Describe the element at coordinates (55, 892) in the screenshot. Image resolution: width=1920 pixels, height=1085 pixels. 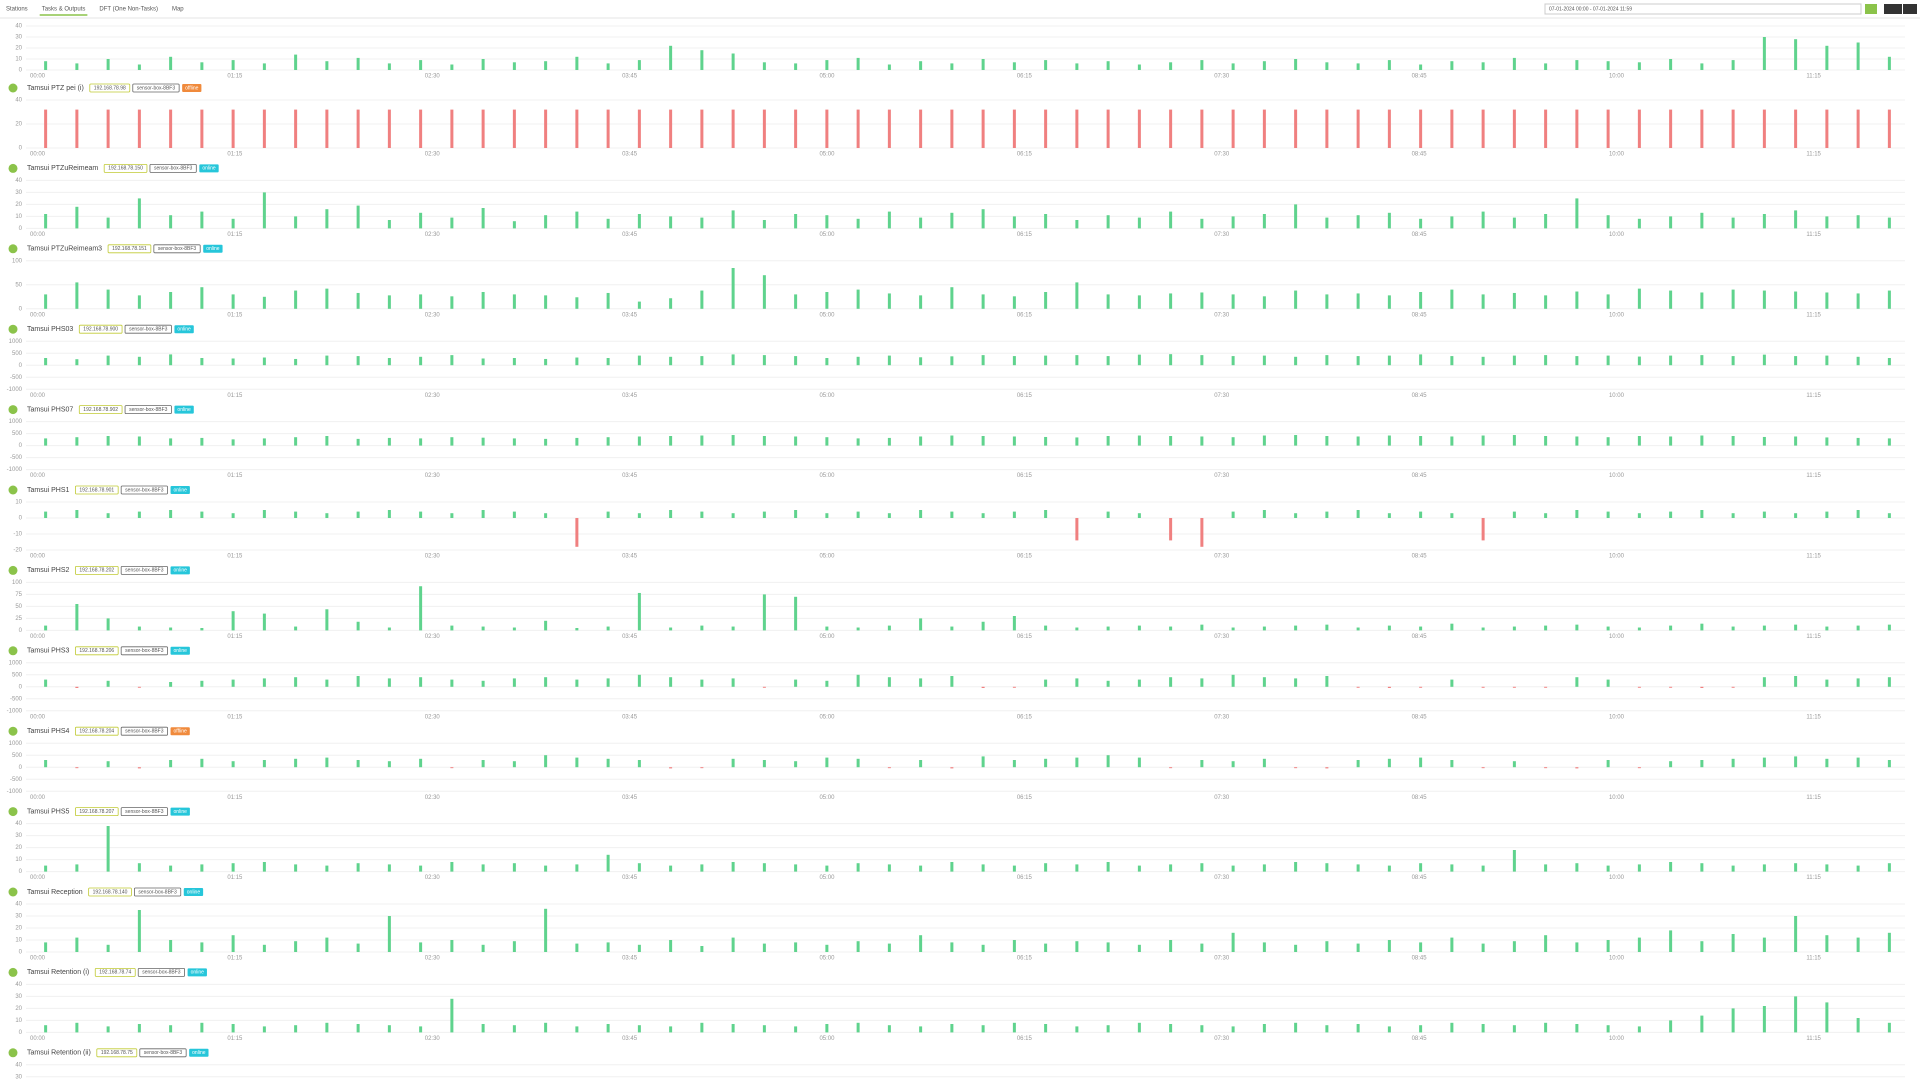
I see `panel-title: Tamsui Reception` at that location.